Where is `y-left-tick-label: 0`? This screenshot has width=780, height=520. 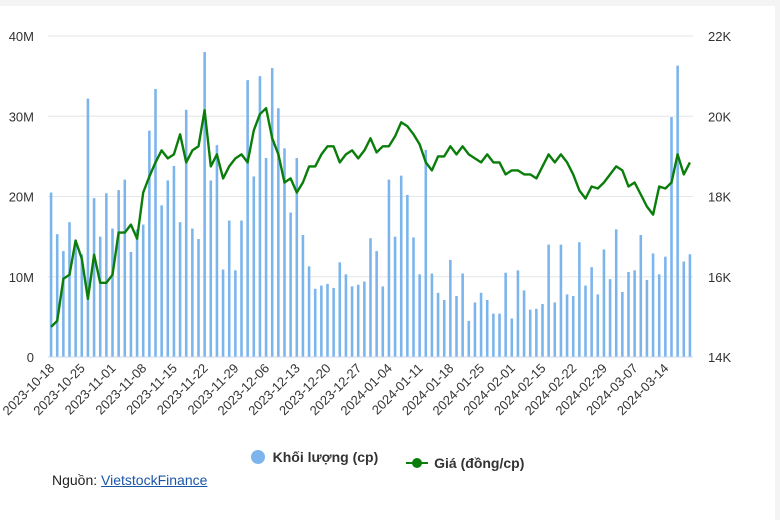
y-left-tick-label: 0 is located at coordinates (30, 357).